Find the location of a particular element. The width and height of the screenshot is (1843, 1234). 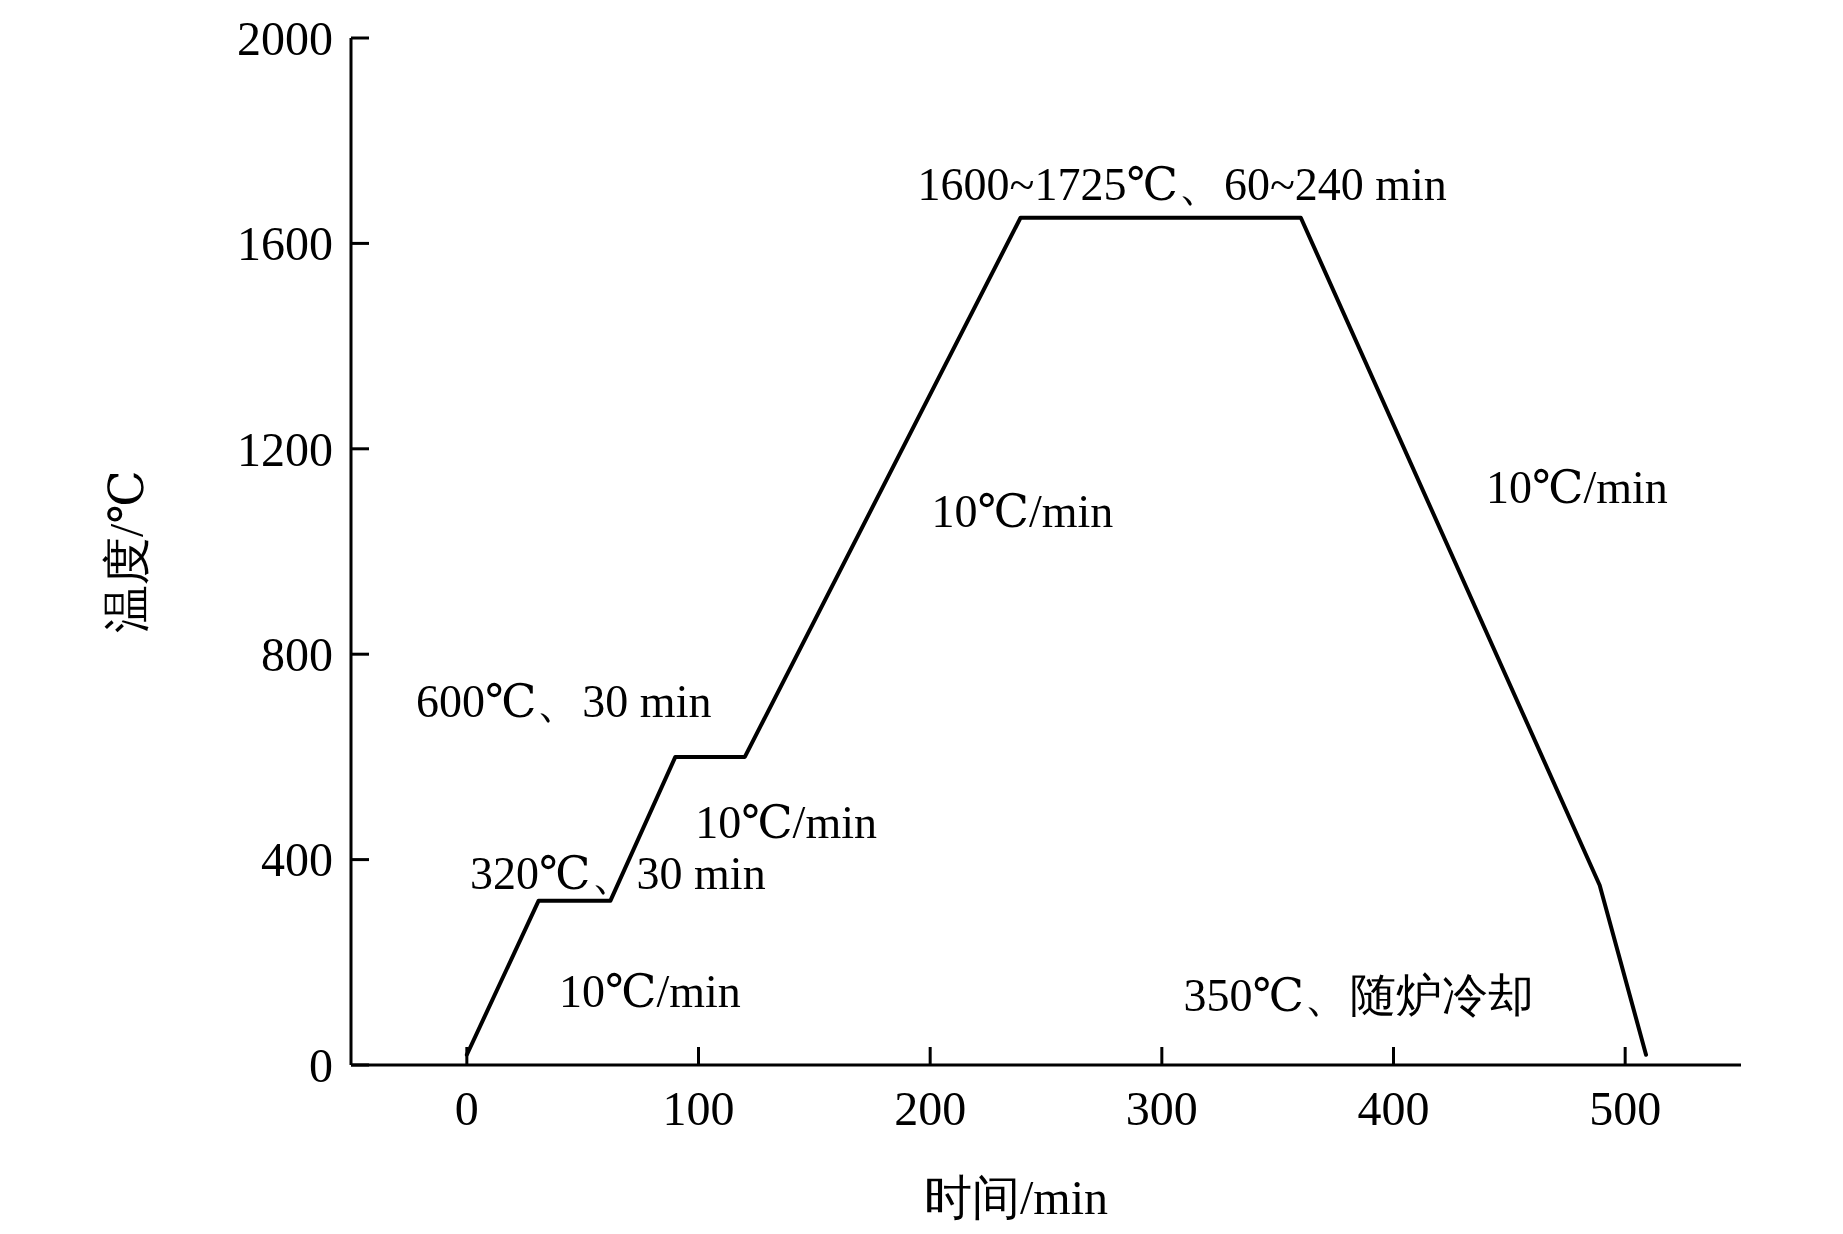

y-tick-label: 1200 is located at coordinates (285, 449).